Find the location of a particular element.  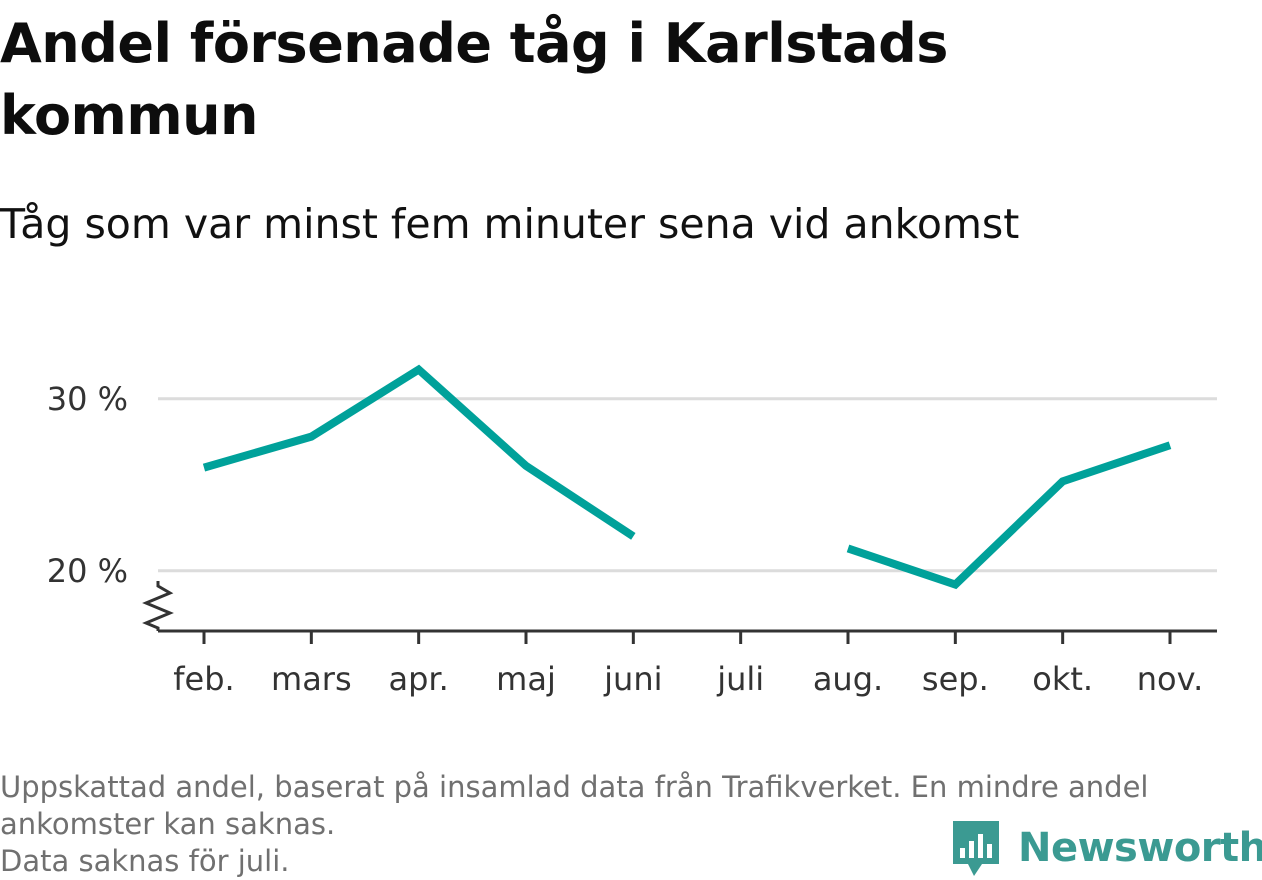

y-axis-ticks: 20 % 30 % is located at coordinates (87, 485).